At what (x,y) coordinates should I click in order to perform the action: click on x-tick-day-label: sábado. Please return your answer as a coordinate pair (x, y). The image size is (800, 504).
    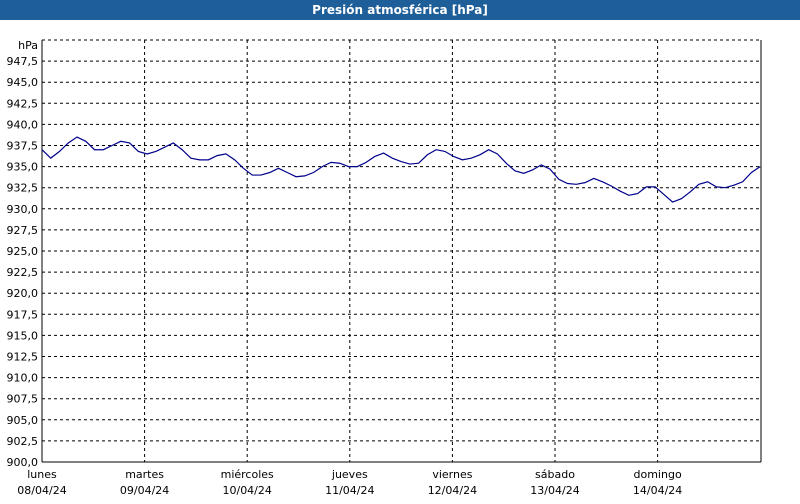
    Looking at the image, I should click on (555, 474).